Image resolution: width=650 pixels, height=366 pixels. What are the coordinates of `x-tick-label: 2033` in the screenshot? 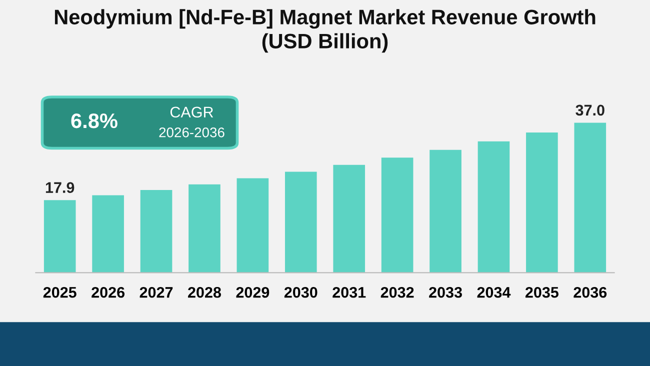 It's located at (445, 292).